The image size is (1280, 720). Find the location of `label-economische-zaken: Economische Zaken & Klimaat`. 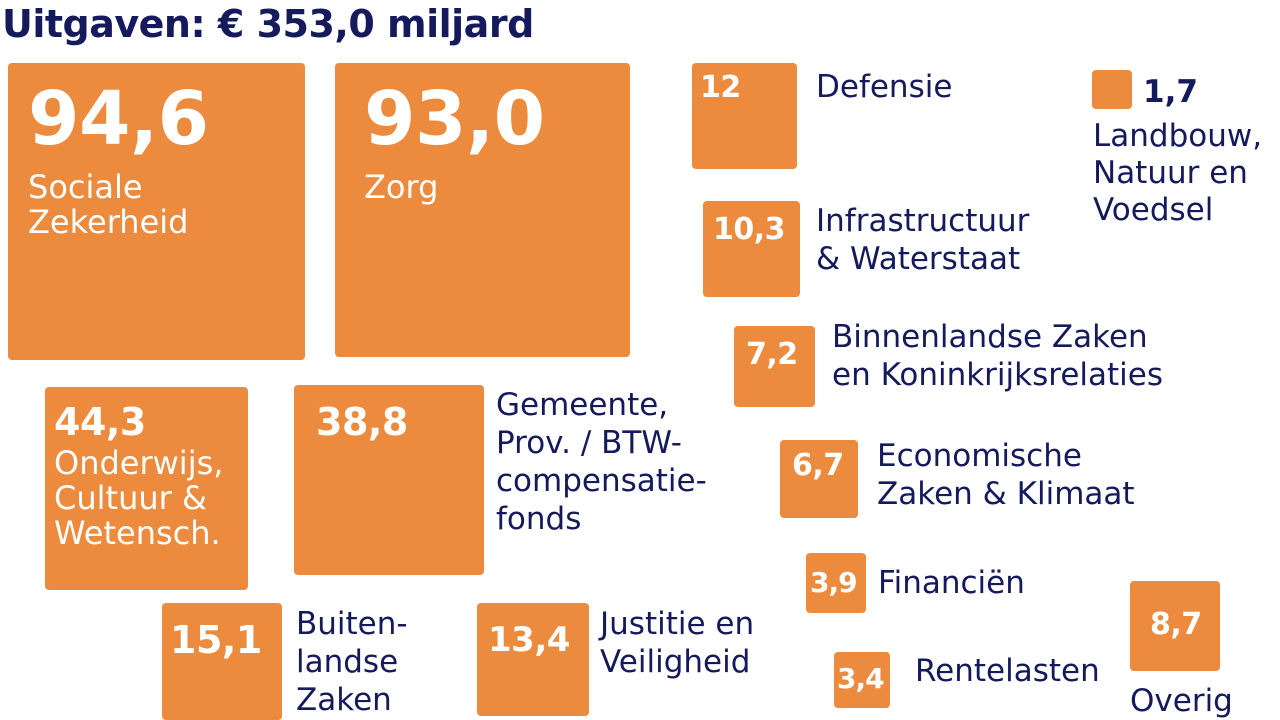

label-economische-zaken: Economische Zaken & Klimaat is located at coordinates (1006, 475).